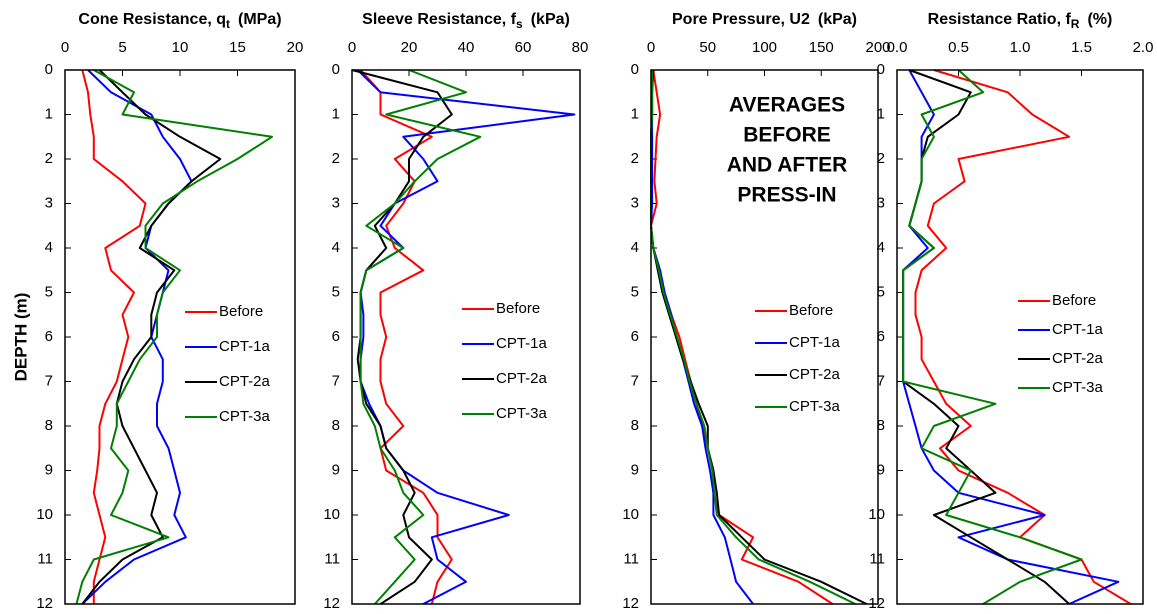  Describe the element at coordinates (1075, 24) in the screenshot. I see `title-subscript: R` at that location.